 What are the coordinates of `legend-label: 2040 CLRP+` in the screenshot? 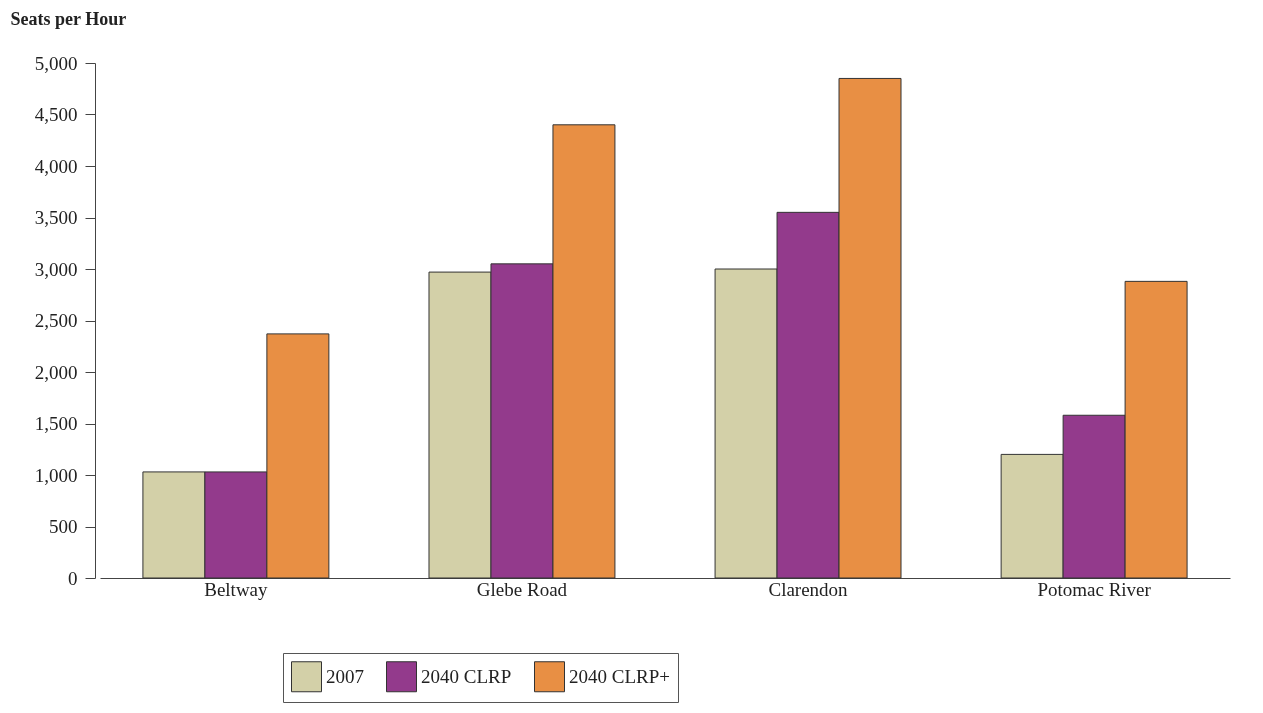 It's located at (619, 676).